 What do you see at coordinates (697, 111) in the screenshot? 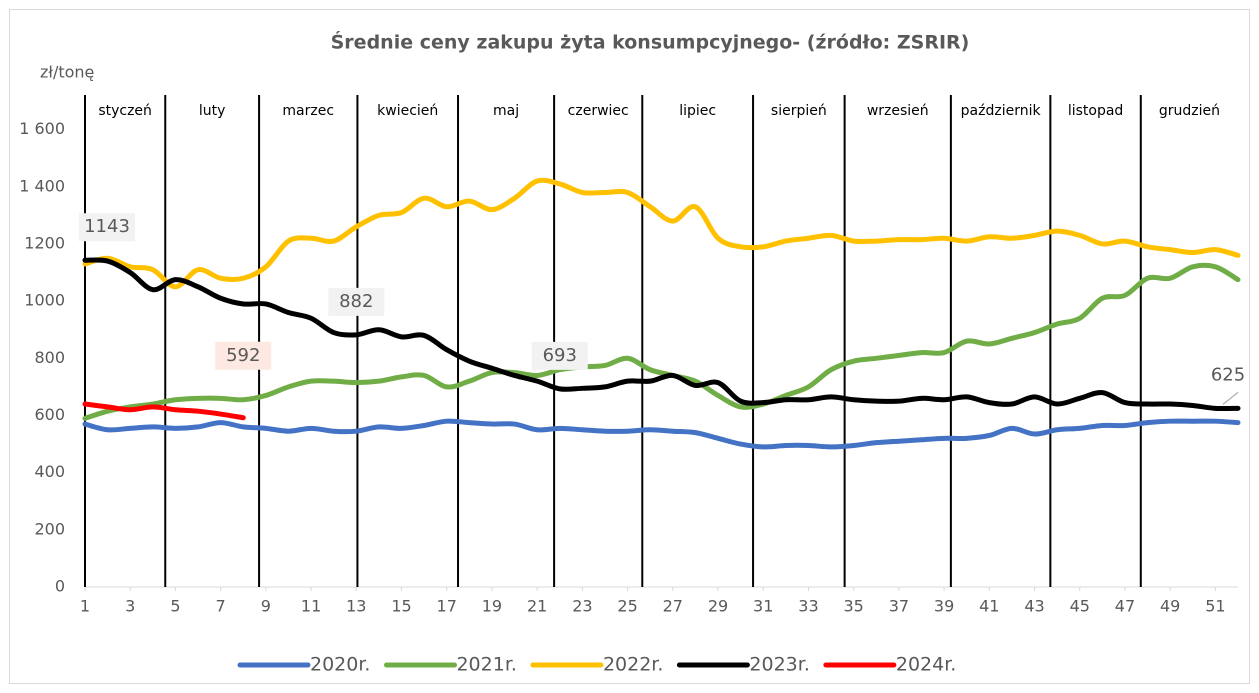
I see `month-label: lipiec` at bounding box center [697, 111].